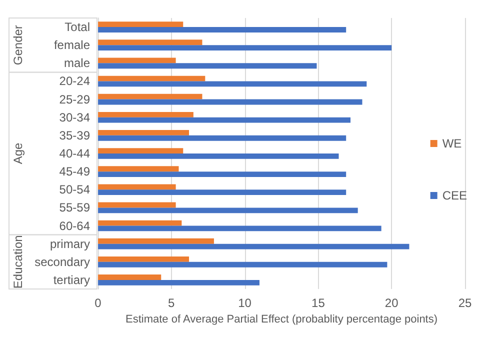 Image resolution: width=490 pixels, height=339 pixels. Describe the element at coordinates (74, 225) in the screenshot. I see `y-tick-label: 60-64` at that location.